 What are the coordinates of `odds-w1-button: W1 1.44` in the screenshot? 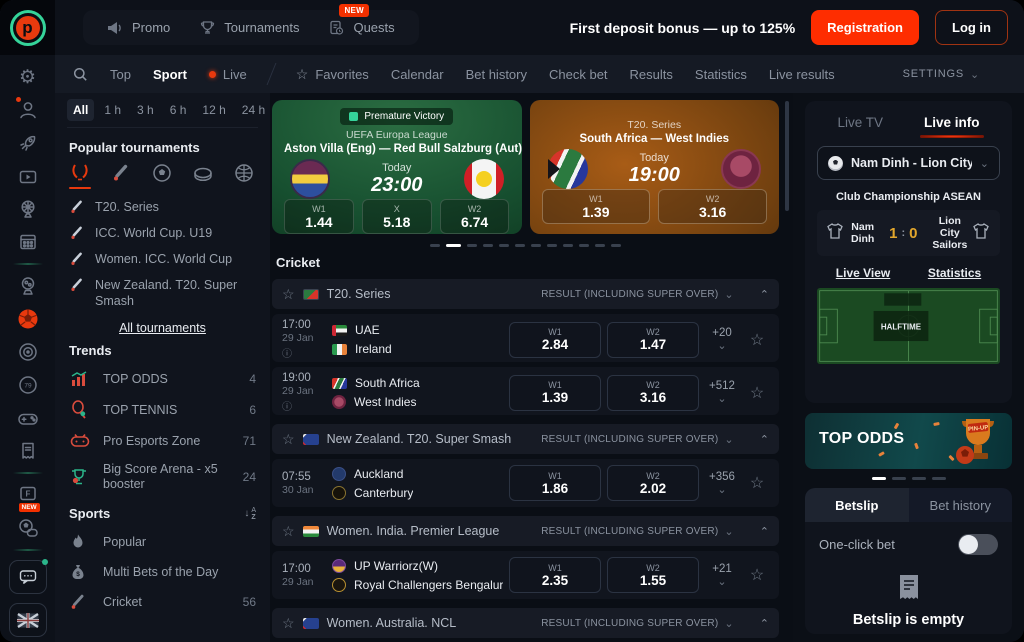 It's located at (319, 216).